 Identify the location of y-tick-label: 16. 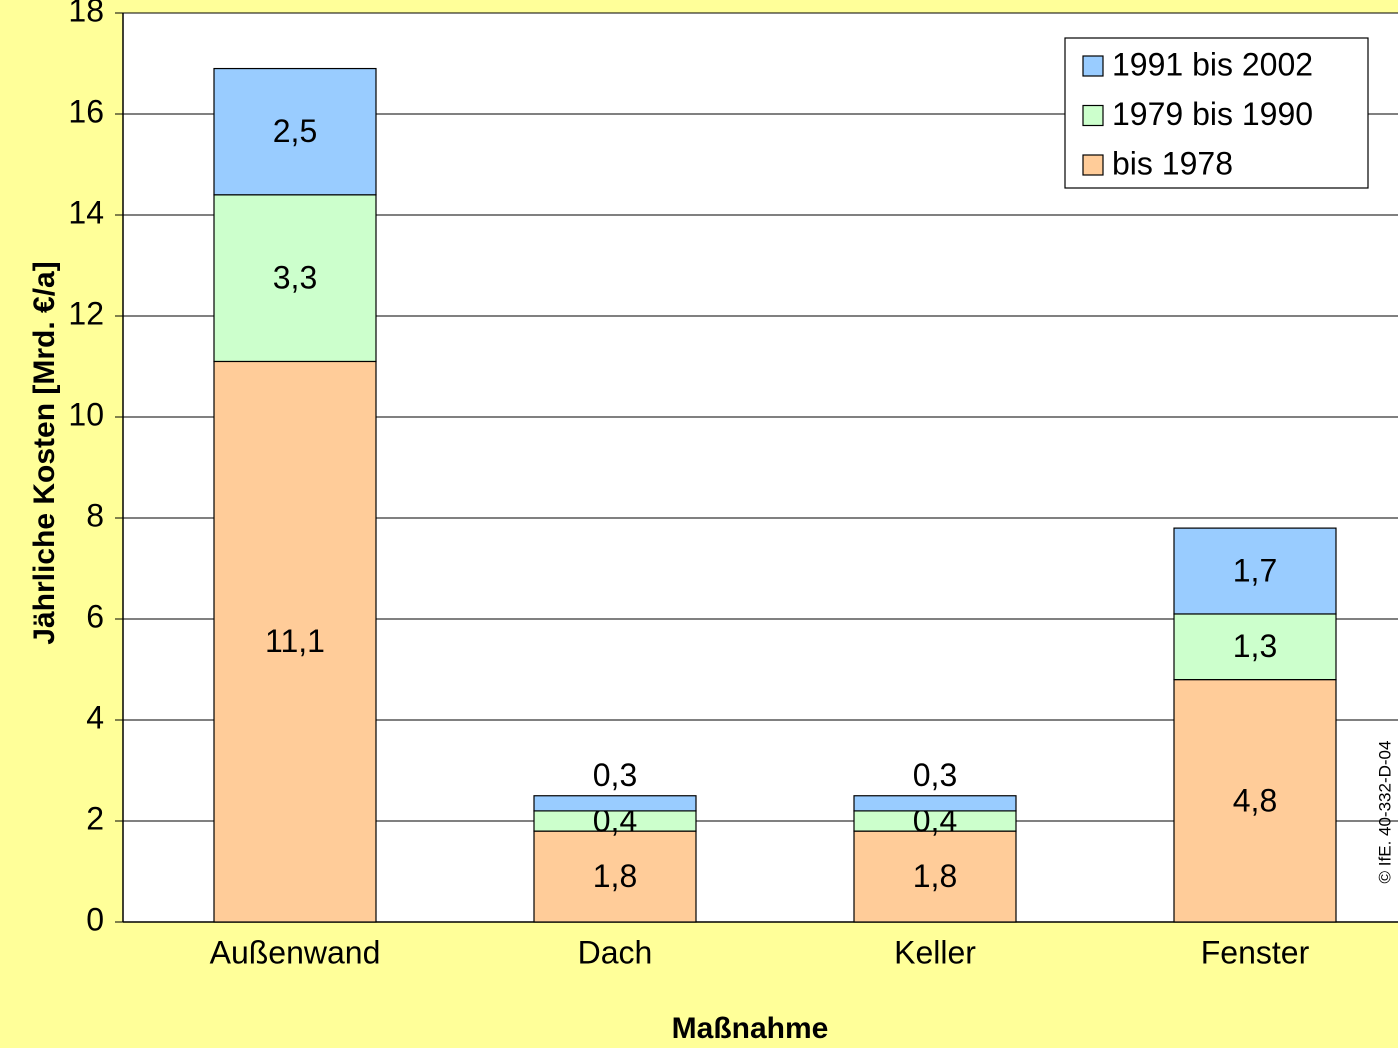
(86, 111).